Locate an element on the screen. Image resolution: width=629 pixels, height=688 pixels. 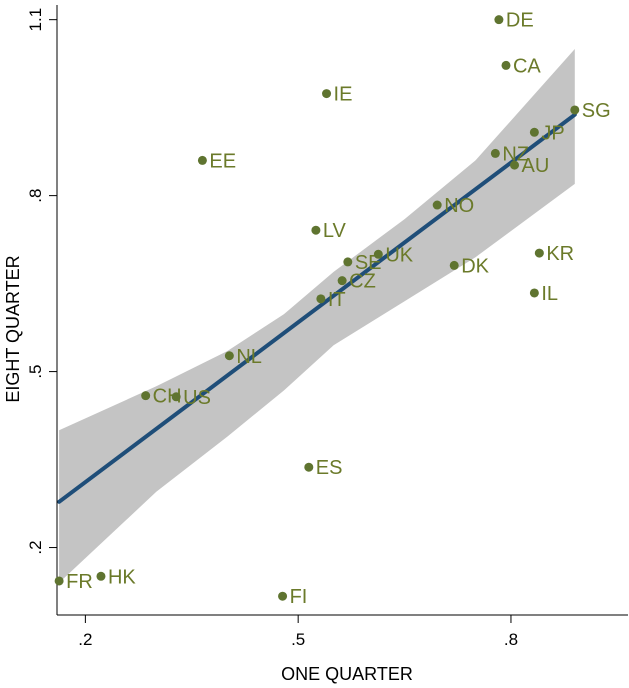
data-point-ee: EE is located at coordinates (216, 161).